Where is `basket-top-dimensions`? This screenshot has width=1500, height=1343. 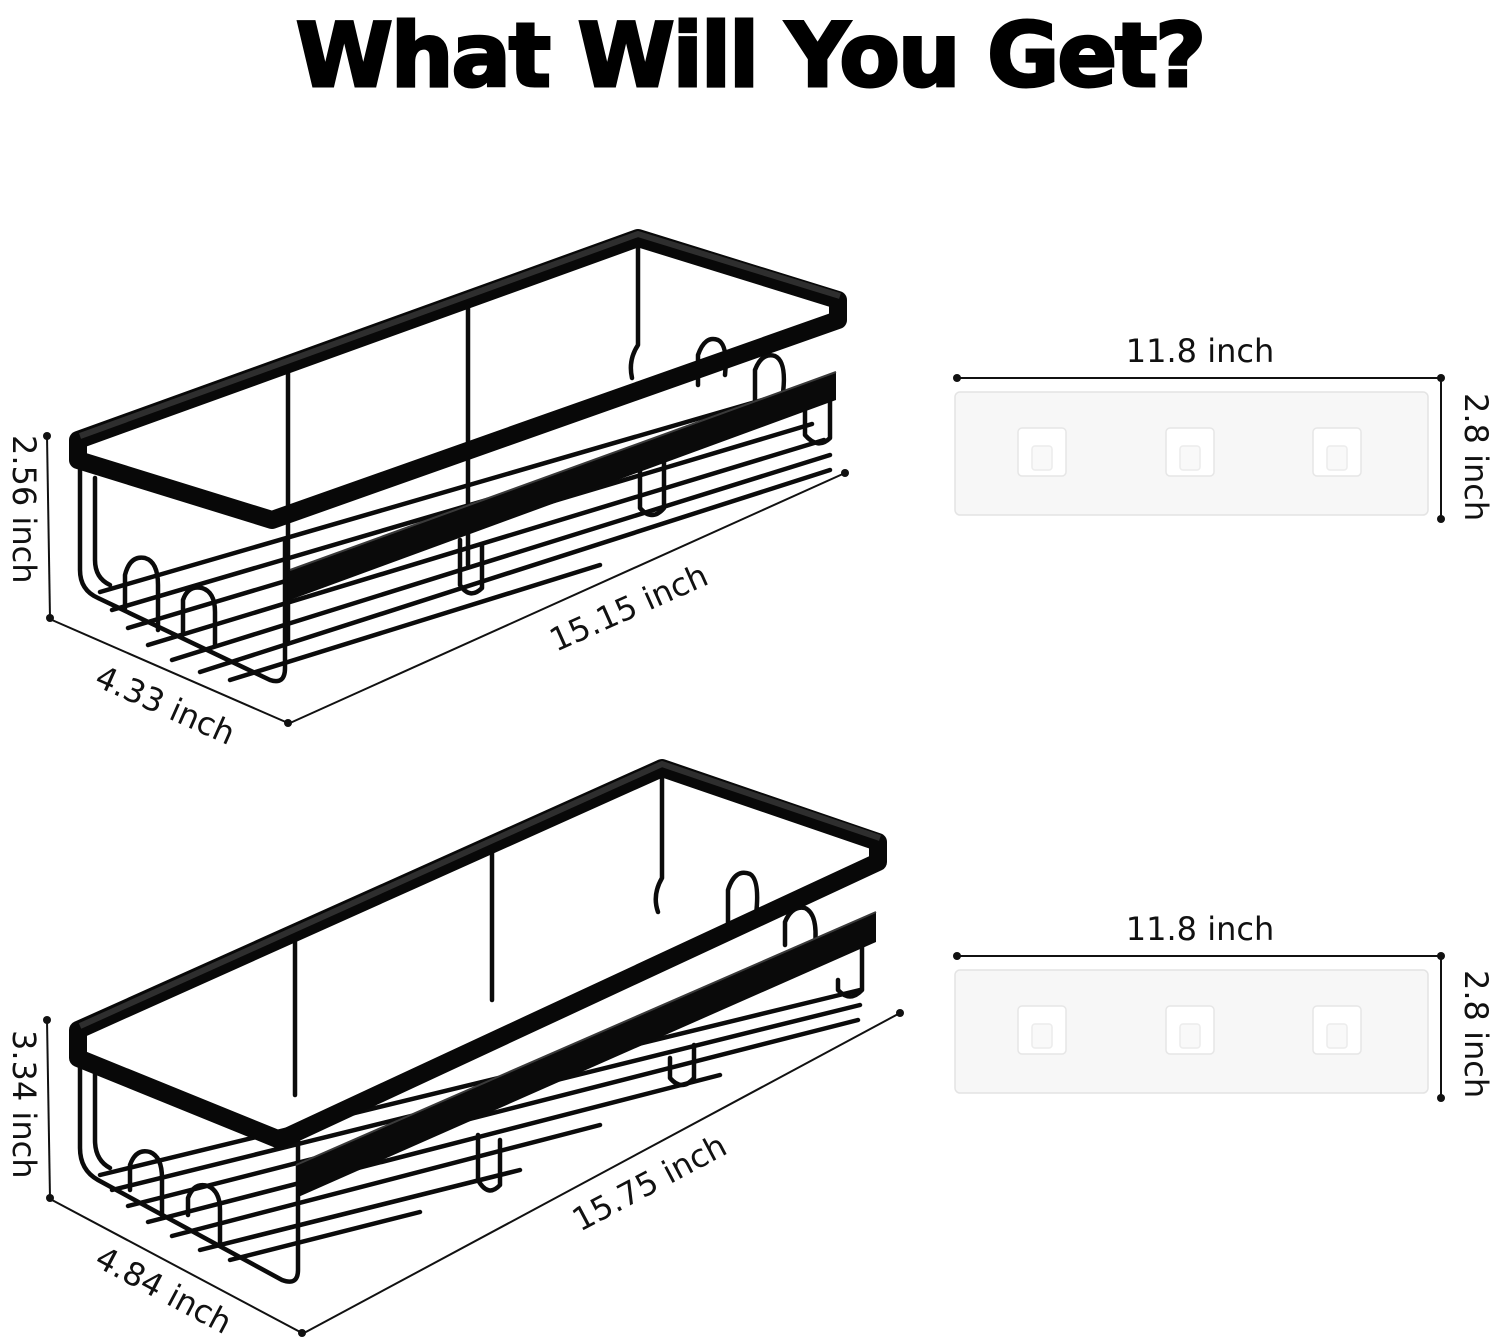 basket-top-dimensions is located at coordinates (446, 579).